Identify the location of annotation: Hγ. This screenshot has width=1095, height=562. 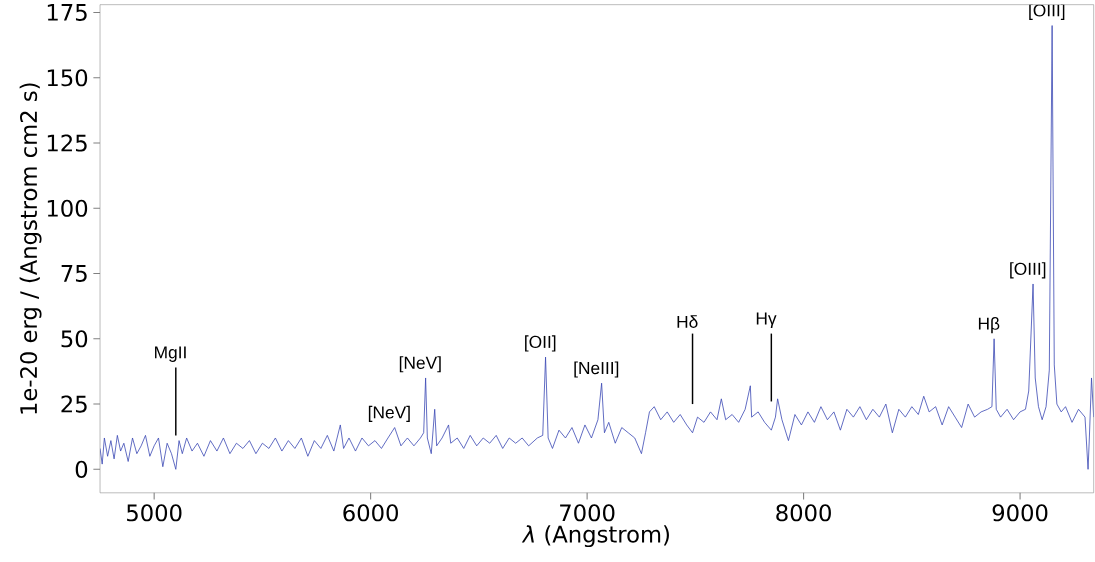
(766, 320).